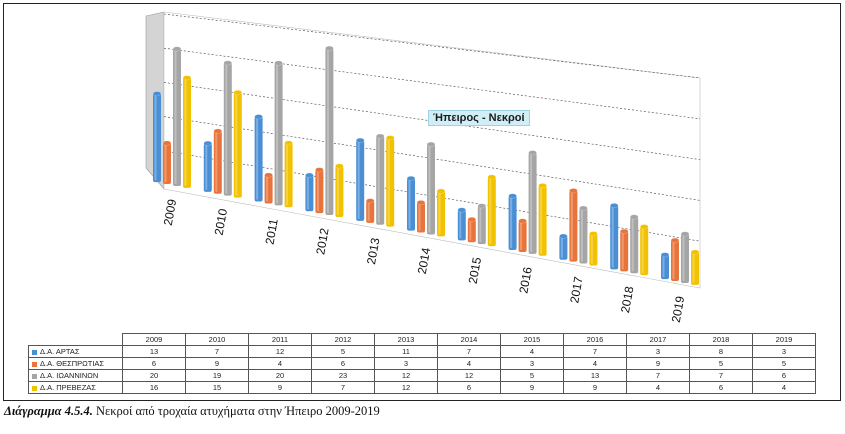 This screenshot has height=434, width=845. What do you see at coordinates (469, 339) in the screenshot?
I see `table-year-header: 2014` at bounding box center [469, 339].